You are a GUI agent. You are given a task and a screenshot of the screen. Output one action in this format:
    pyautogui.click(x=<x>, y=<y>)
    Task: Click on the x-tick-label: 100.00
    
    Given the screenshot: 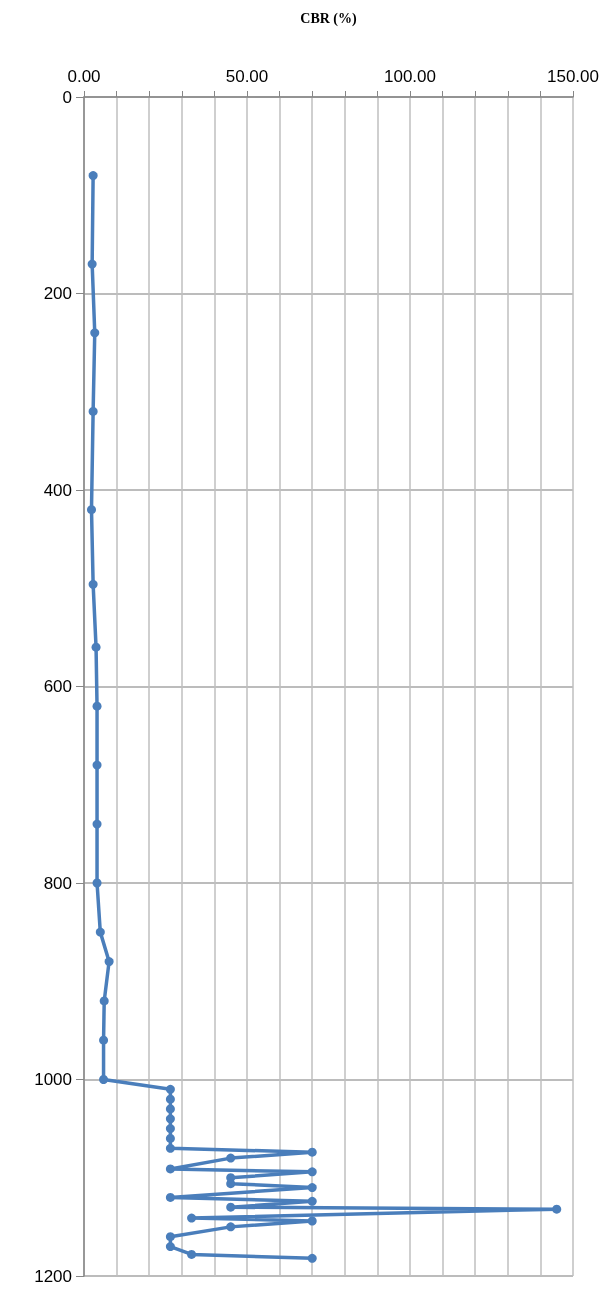 What is the action you would take?
    pyautogui.click(x=410, y=76)
    